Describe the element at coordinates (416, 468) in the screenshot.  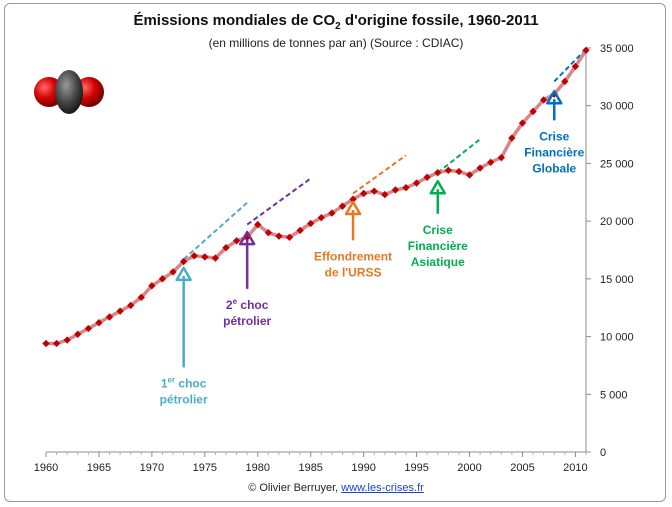
I see `x-tick-label: 1995` at that location.